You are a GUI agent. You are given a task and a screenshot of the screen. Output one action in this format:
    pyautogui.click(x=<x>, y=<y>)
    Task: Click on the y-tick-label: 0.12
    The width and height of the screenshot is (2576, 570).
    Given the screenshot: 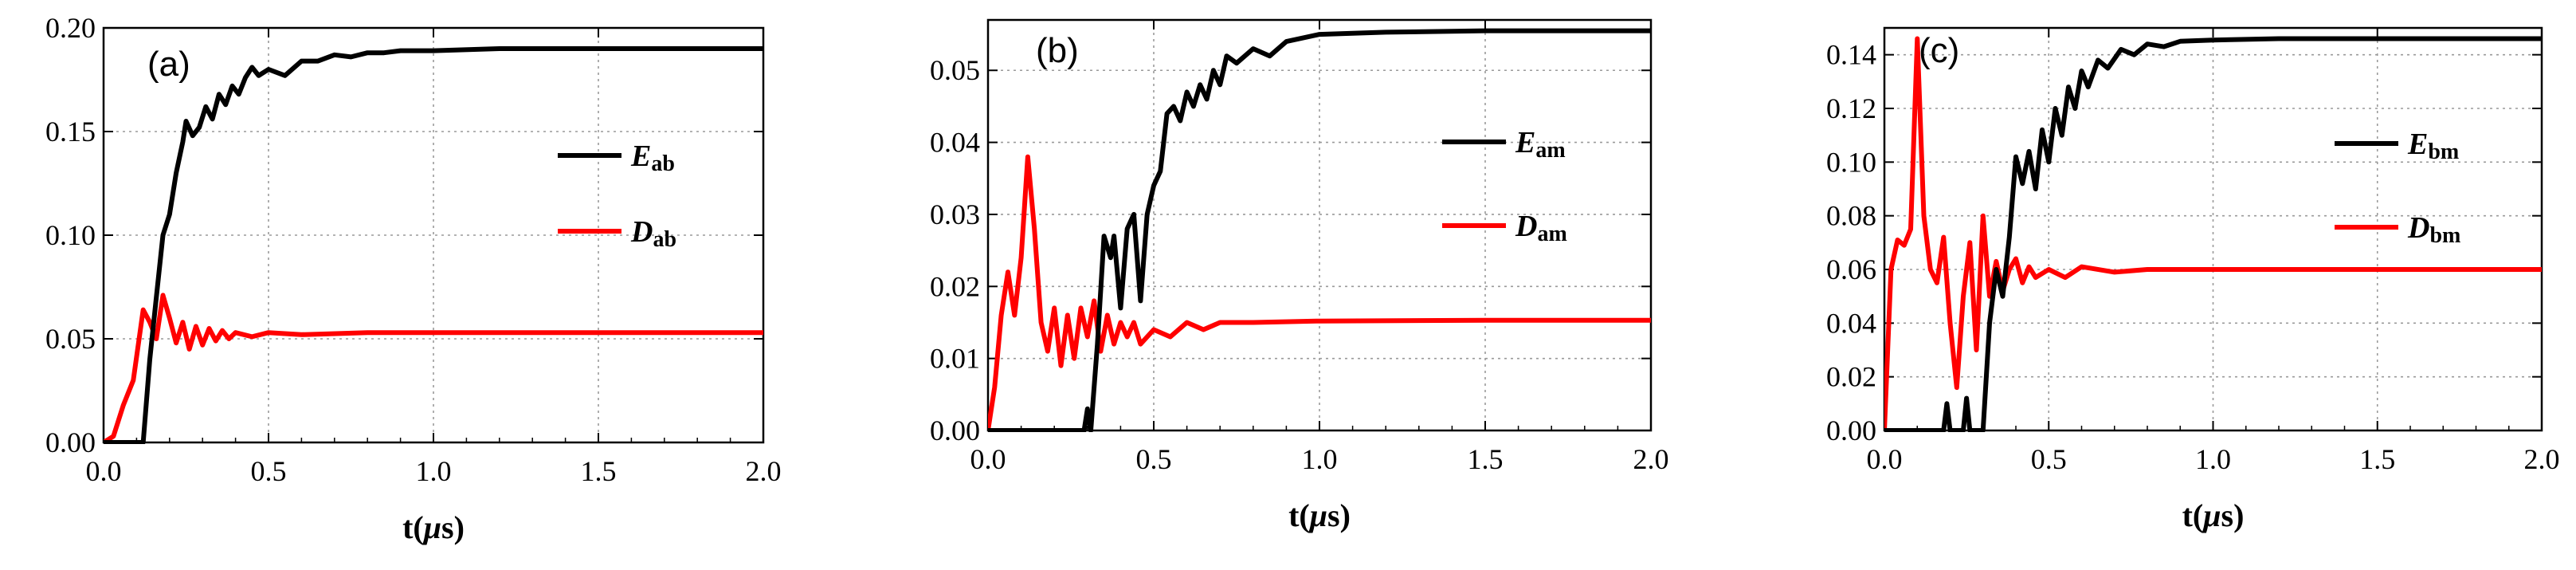 What is the action you would take?
    pyautogui.click(x=1851, y=108)
    